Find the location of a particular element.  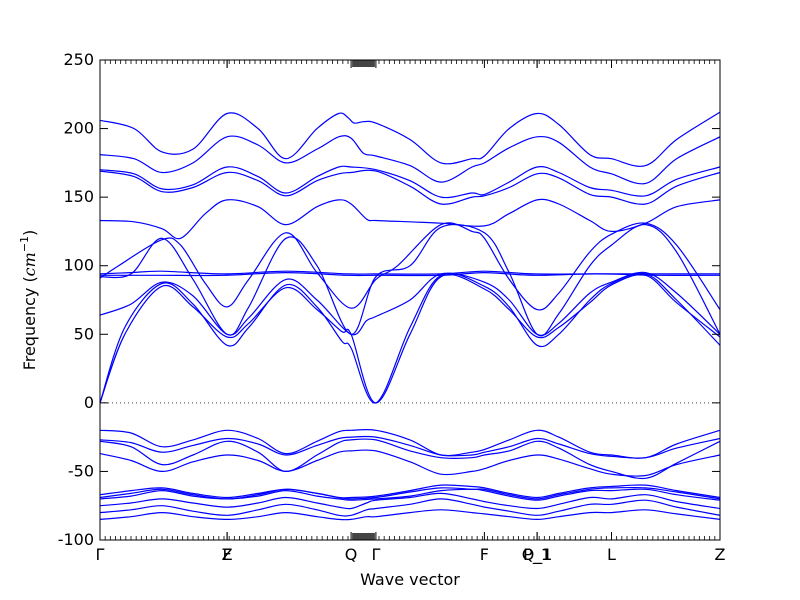

y-tick-label: -100 is located at coordinates (76, 539).